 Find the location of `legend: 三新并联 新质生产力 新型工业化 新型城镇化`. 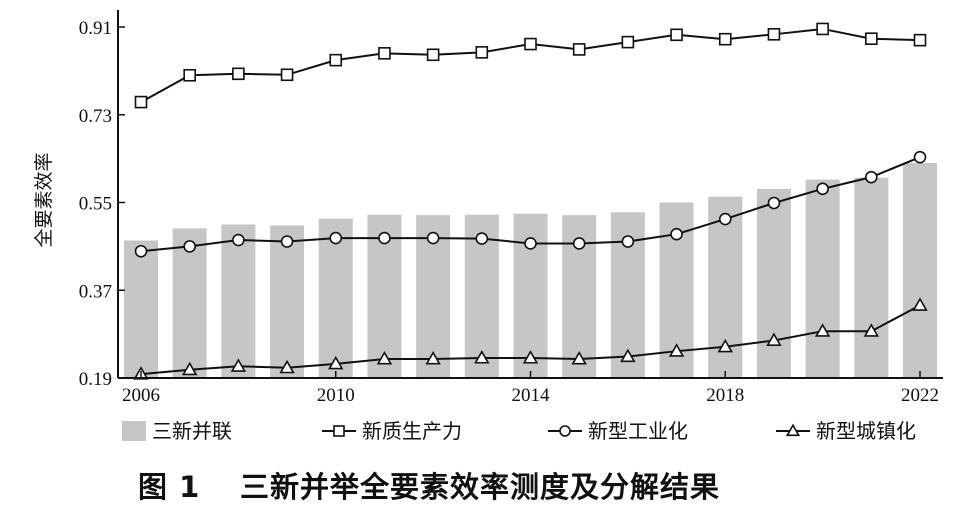

legend: 三新并联 新质生产力 新型工业化 新型城镇化 is located at coordinates (519, 431).